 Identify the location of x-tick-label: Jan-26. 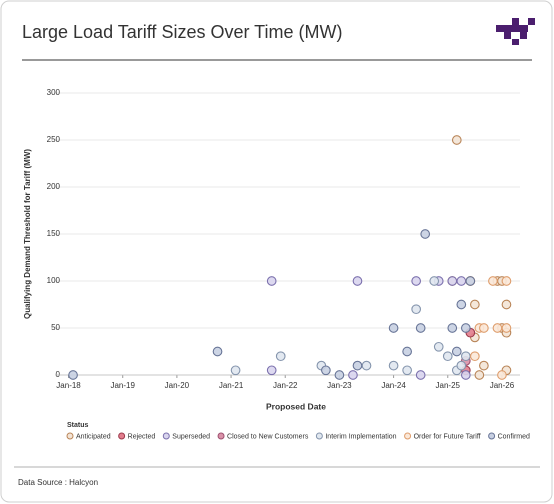
(502, 385).